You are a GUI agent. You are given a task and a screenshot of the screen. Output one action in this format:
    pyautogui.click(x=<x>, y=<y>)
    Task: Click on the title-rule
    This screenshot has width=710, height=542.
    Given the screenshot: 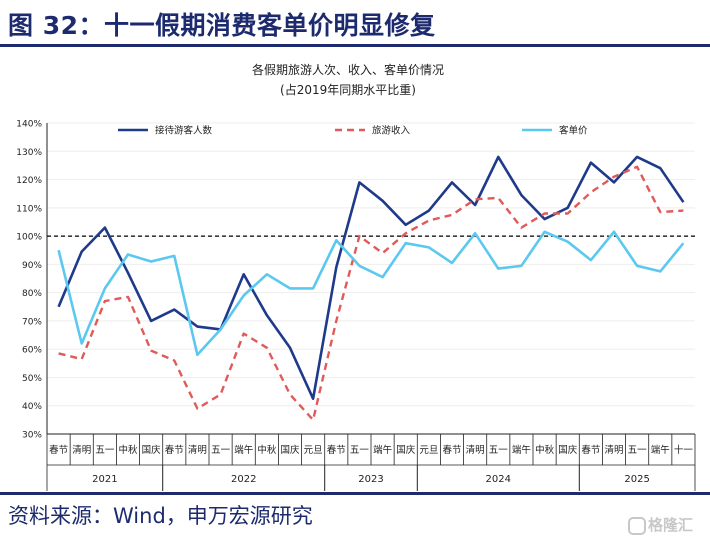 What is the action you would take?
    pyautogui.click(x=355, y=45)
    